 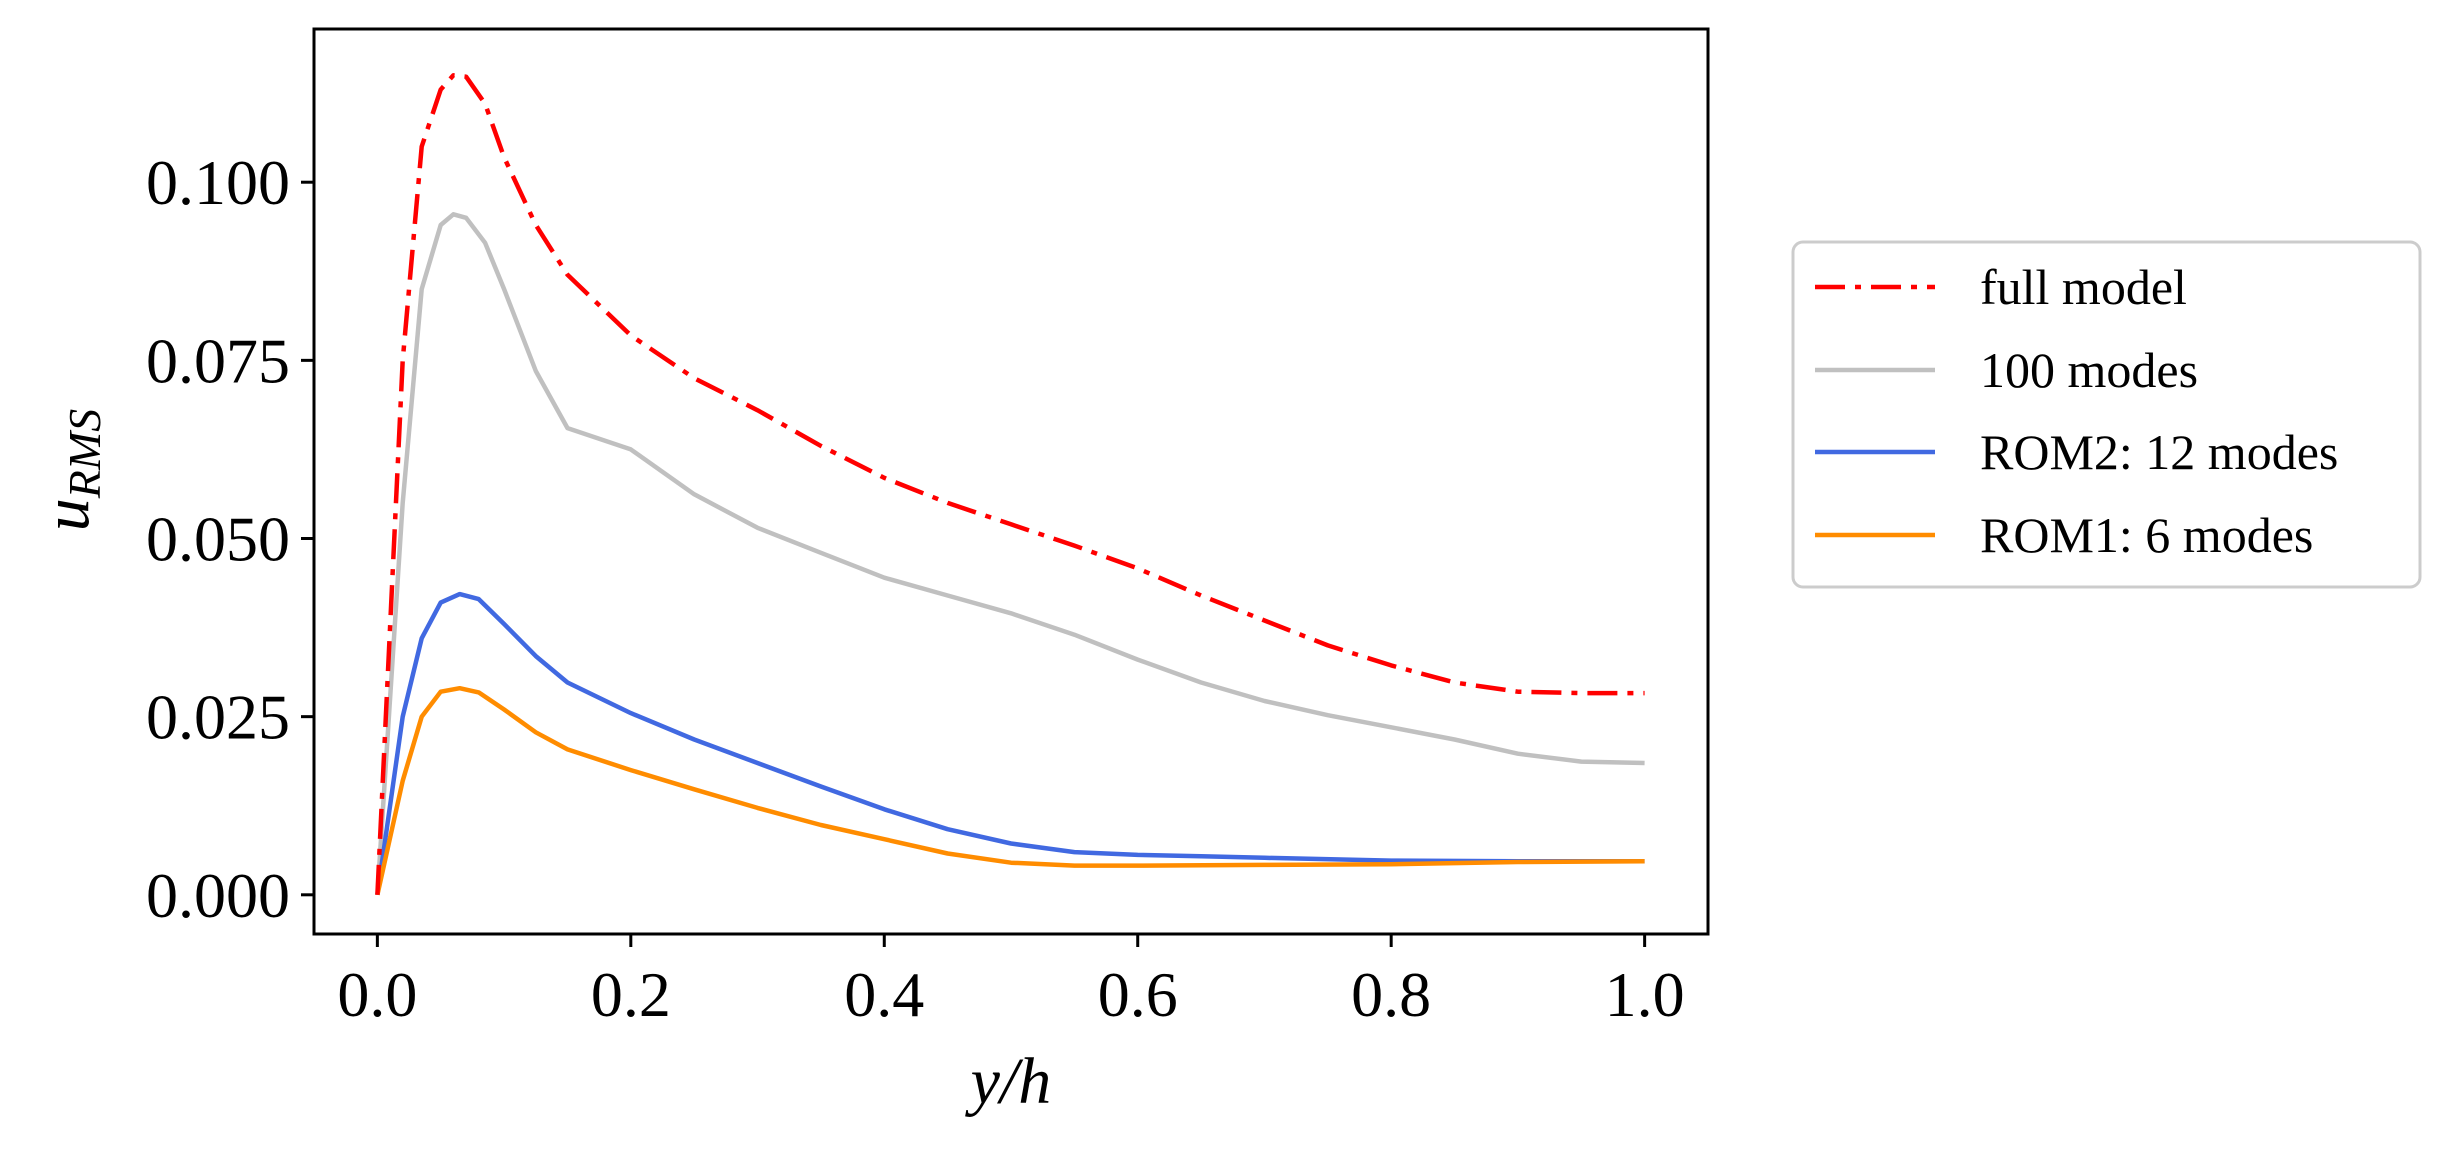 I want to click on x-tick-label: 1.0, so click(x=1645, y=994).